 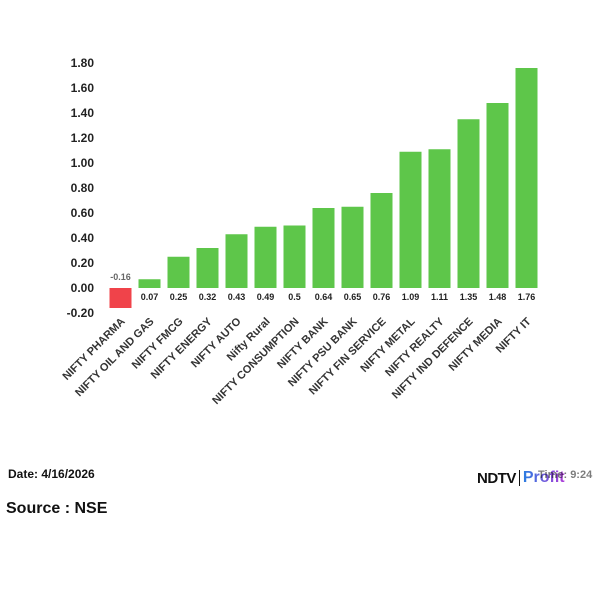 I want to click on data-label: 1.48, so click(x=498, y=297).